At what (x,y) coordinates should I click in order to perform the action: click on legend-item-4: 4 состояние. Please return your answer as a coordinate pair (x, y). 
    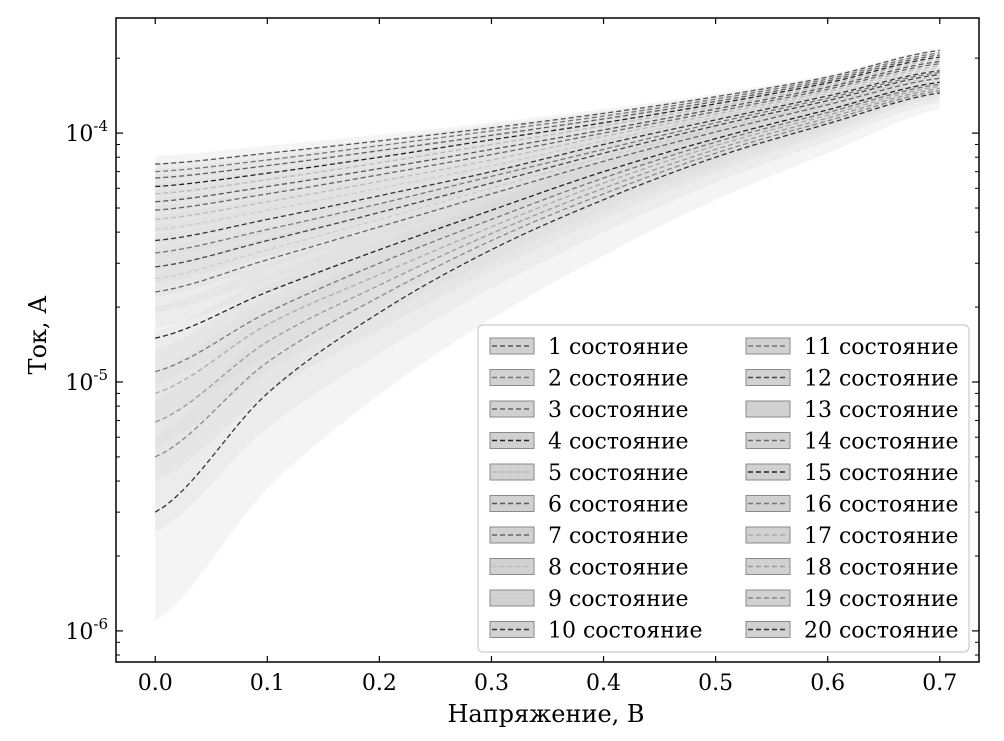
    Looking at the image, I should click on (589, 442).